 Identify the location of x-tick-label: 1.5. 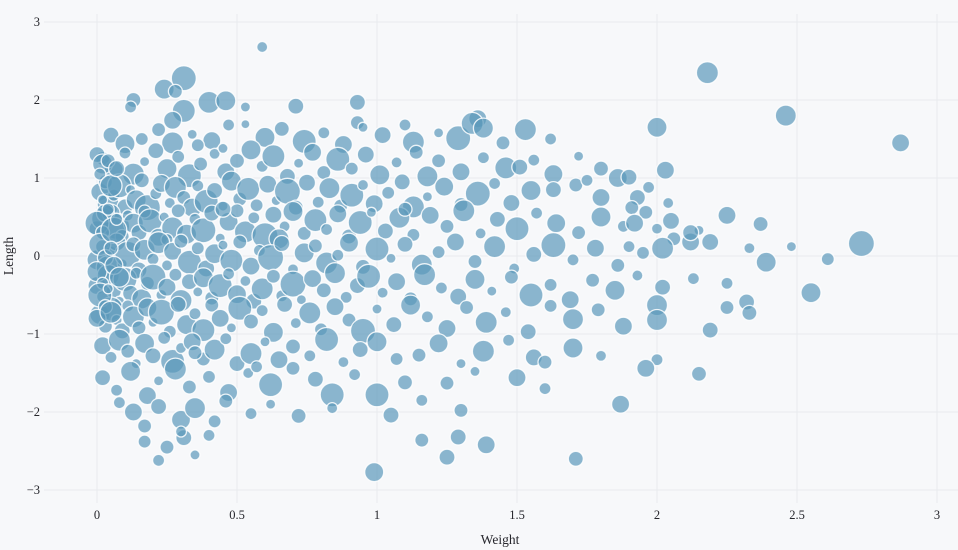
(517, 515).